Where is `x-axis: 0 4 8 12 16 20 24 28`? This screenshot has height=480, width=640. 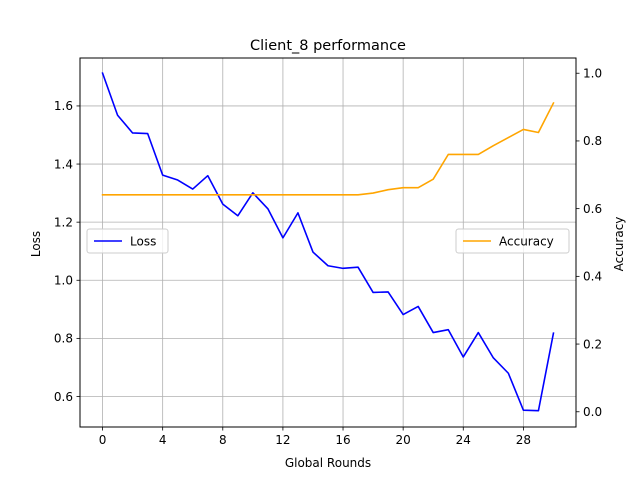 x-axis: 0 4 8 12 16 20 24 28 is located at coordinates (315, 437).